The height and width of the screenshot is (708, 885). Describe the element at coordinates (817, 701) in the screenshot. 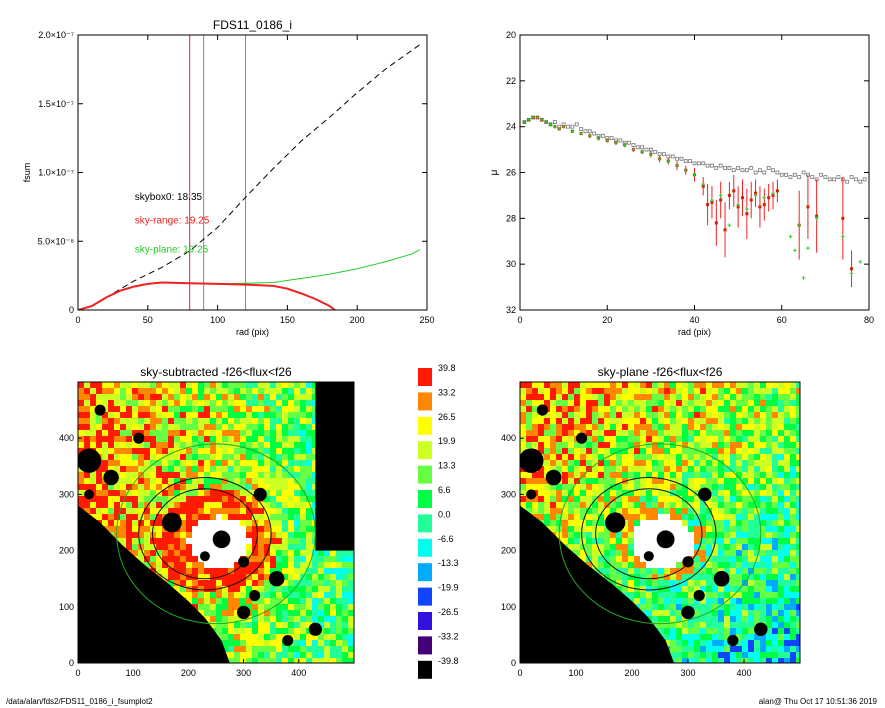

I see `footer-timestamp: alan@ Thu Oct 17 10:51:36 2019` at that location.